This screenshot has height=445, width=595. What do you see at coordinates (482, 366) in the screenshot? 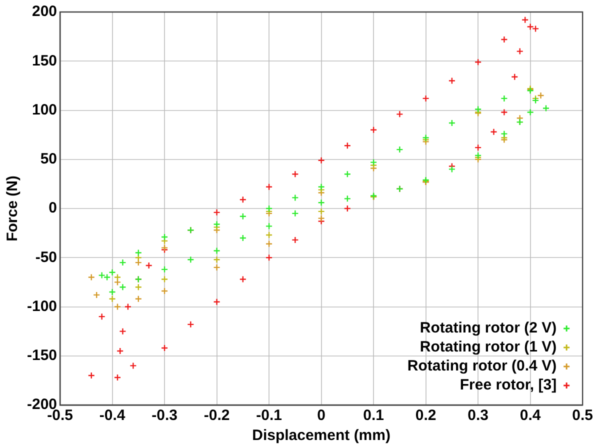
I see `legend-label: Rotating rotor (0.4 V)` at bounding box center [482, 366].